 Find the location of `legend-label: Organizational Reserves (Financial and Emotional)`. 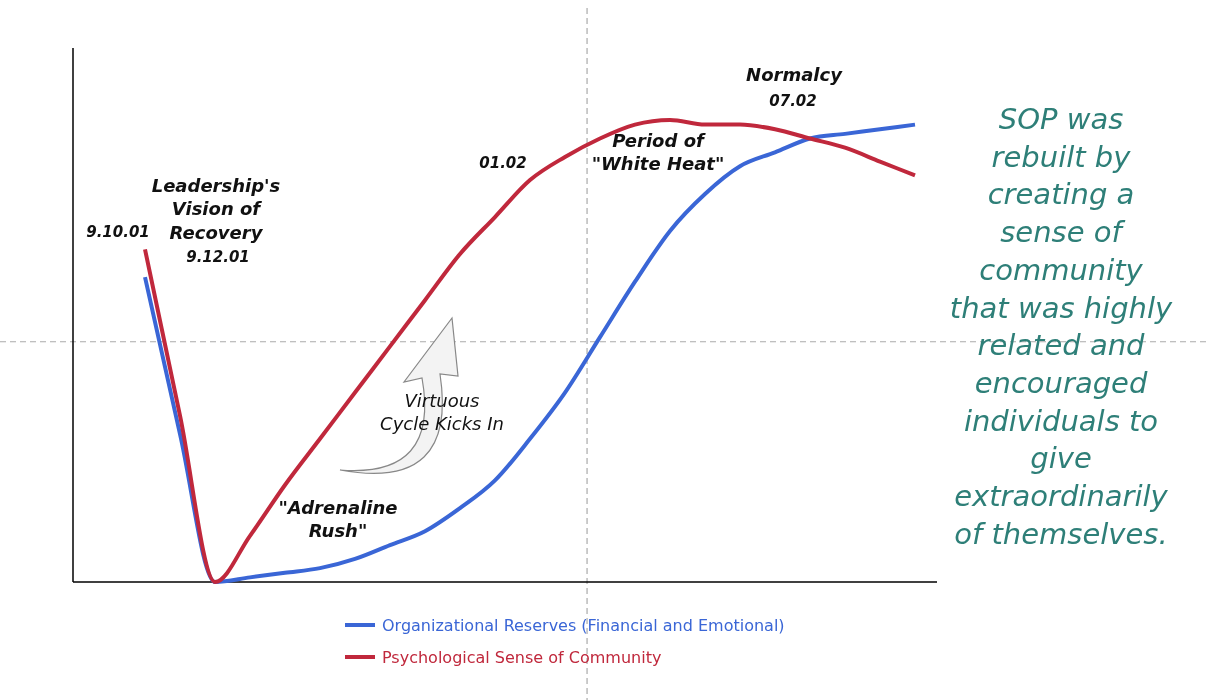

legend-label: Organizational Reserves (Financial and Emotional) is located at coordinates (583, 625).